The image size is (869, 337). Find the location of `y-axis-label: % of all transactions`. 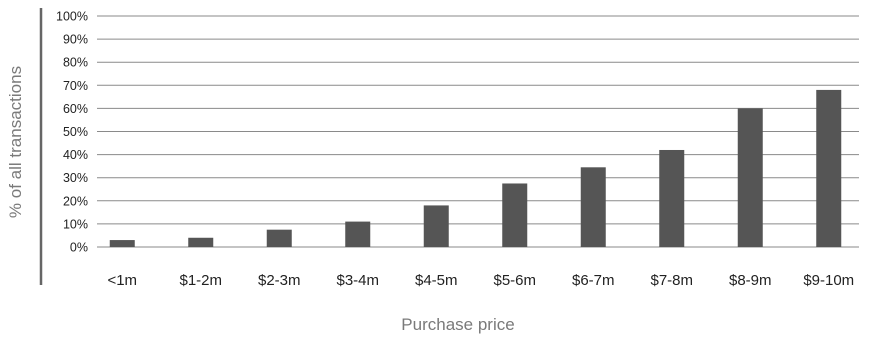

y-axis-label: % of all transactions is located at coordinates (15, 142).